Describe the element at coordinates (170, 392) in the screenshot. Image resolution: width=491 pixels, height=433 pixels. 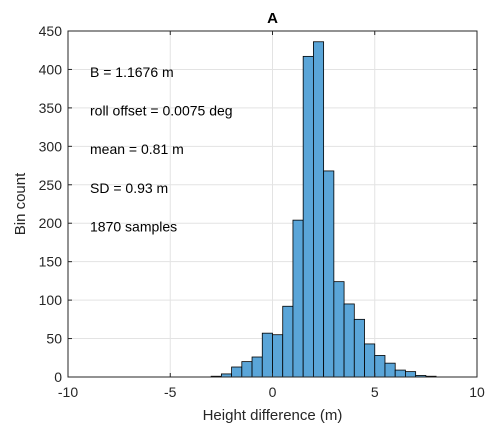
I see `x-tick-label: -5` at that location.